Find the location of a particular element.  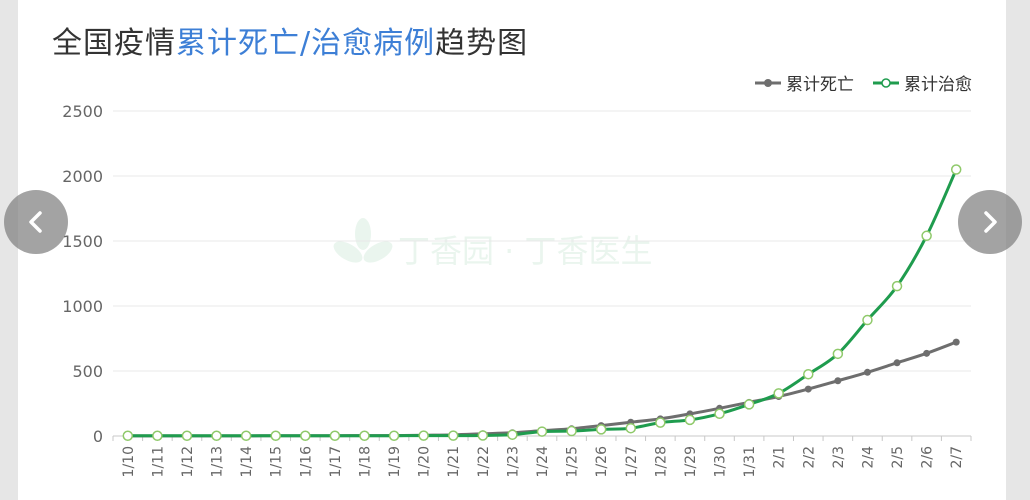

legend-marker-recovered is located at coordinates (886, 82).